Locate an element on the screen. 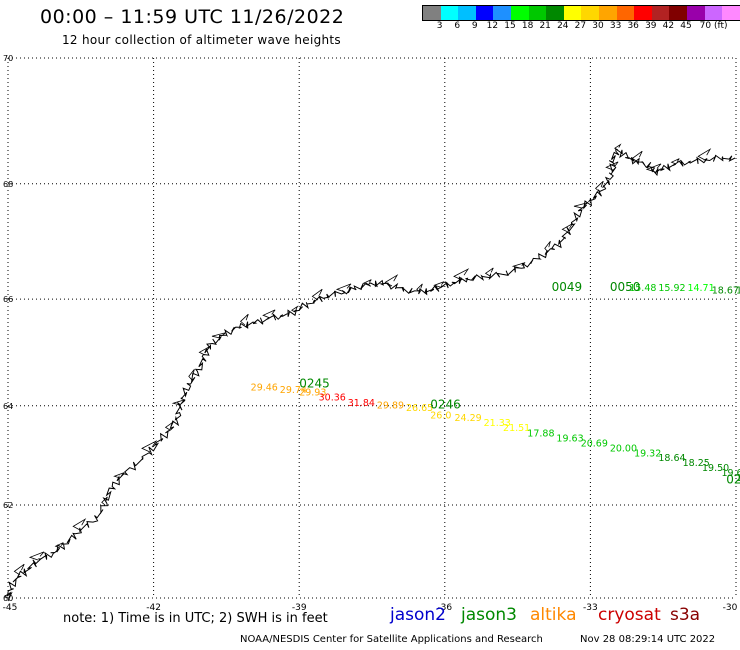  color-scale-label: 70 (ft) is located at coordinates (713, 26).